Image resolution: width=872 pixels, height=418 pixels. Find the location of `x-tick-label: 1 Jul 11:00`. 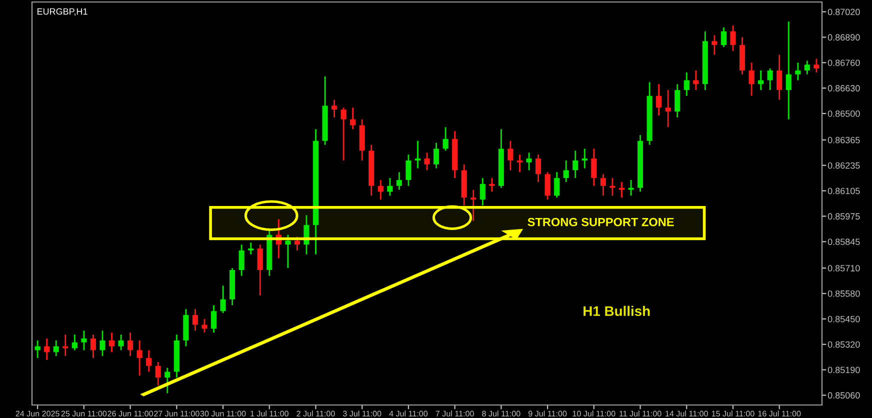

x-tick-label: 1 Jul 11:00 is located at coordinates (269, 413).